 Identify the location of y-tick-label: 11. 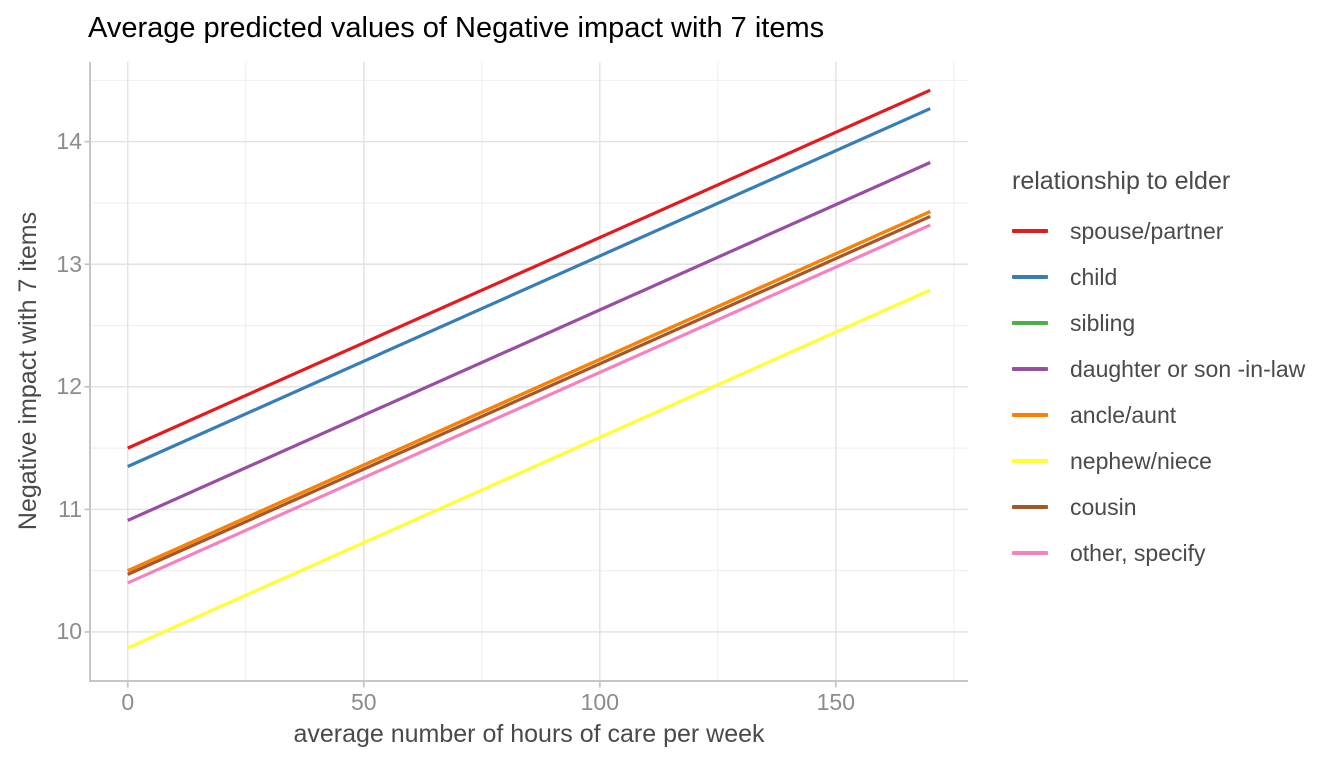
(70, 508).